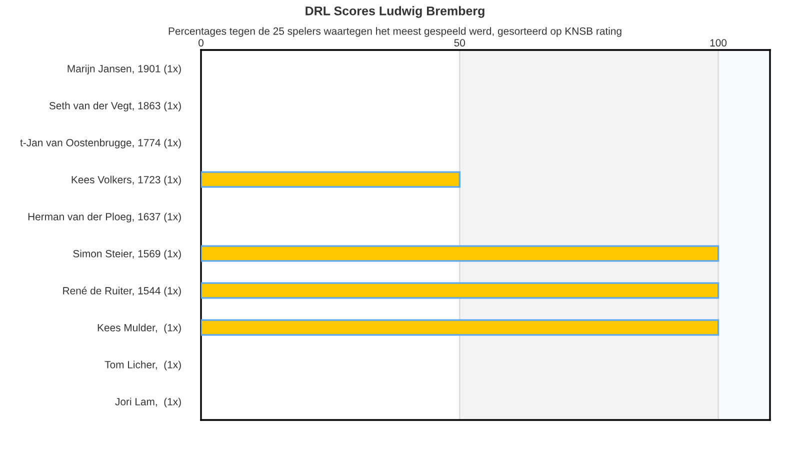 This screenshot has width=790, height=450. I want to click on x-tick-label: 0, so click(201, 43).